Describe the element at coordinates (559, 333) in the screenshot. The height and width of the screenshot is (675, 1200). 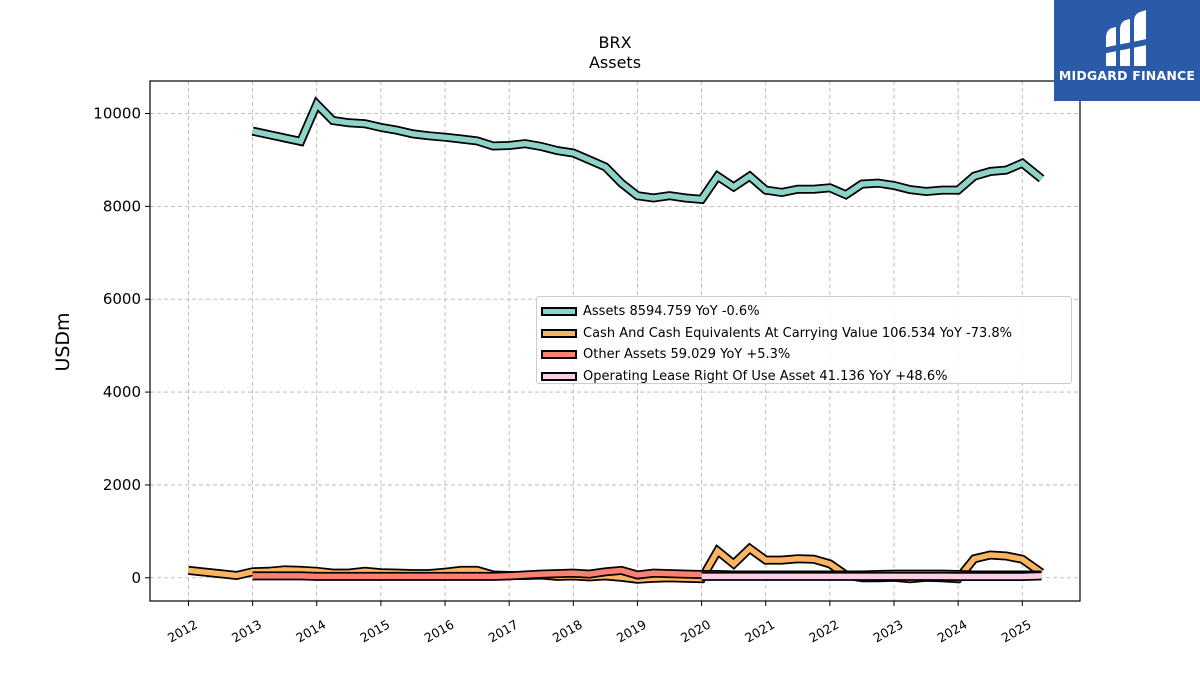
I see `legend-swatch-cash` at that location.